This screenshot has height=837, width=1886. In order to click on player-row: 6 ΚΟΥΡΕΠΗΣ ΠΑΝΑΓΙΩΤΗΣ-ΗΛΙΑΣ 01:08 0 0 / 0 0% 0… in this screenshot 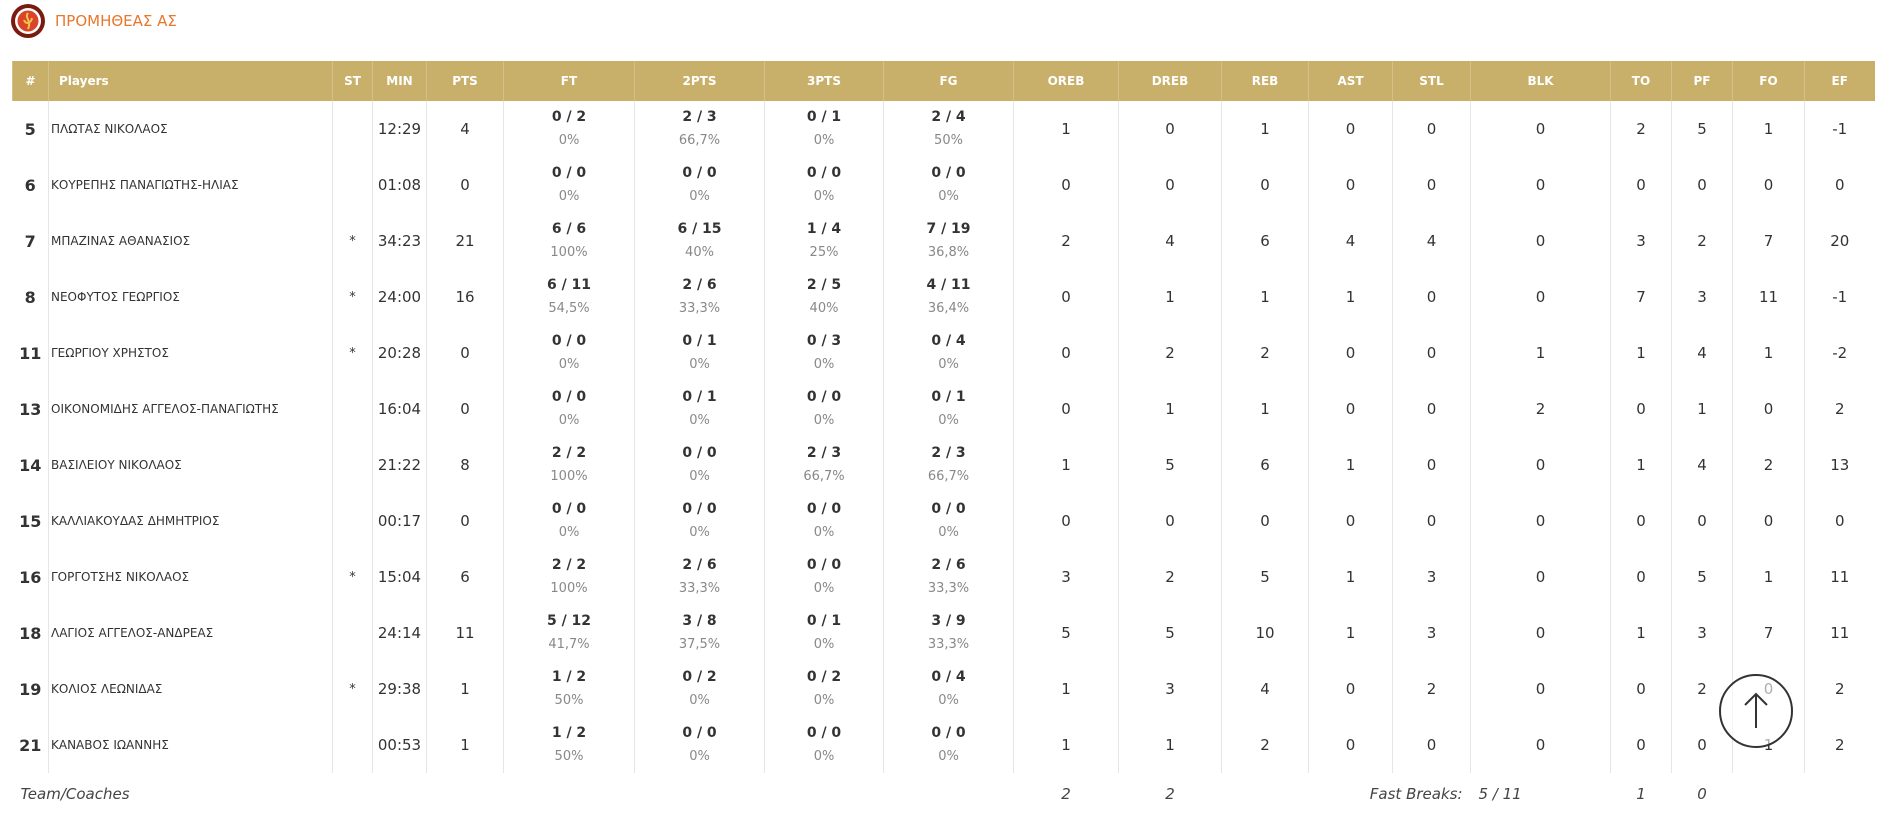, I will do `click(944, 185)`.